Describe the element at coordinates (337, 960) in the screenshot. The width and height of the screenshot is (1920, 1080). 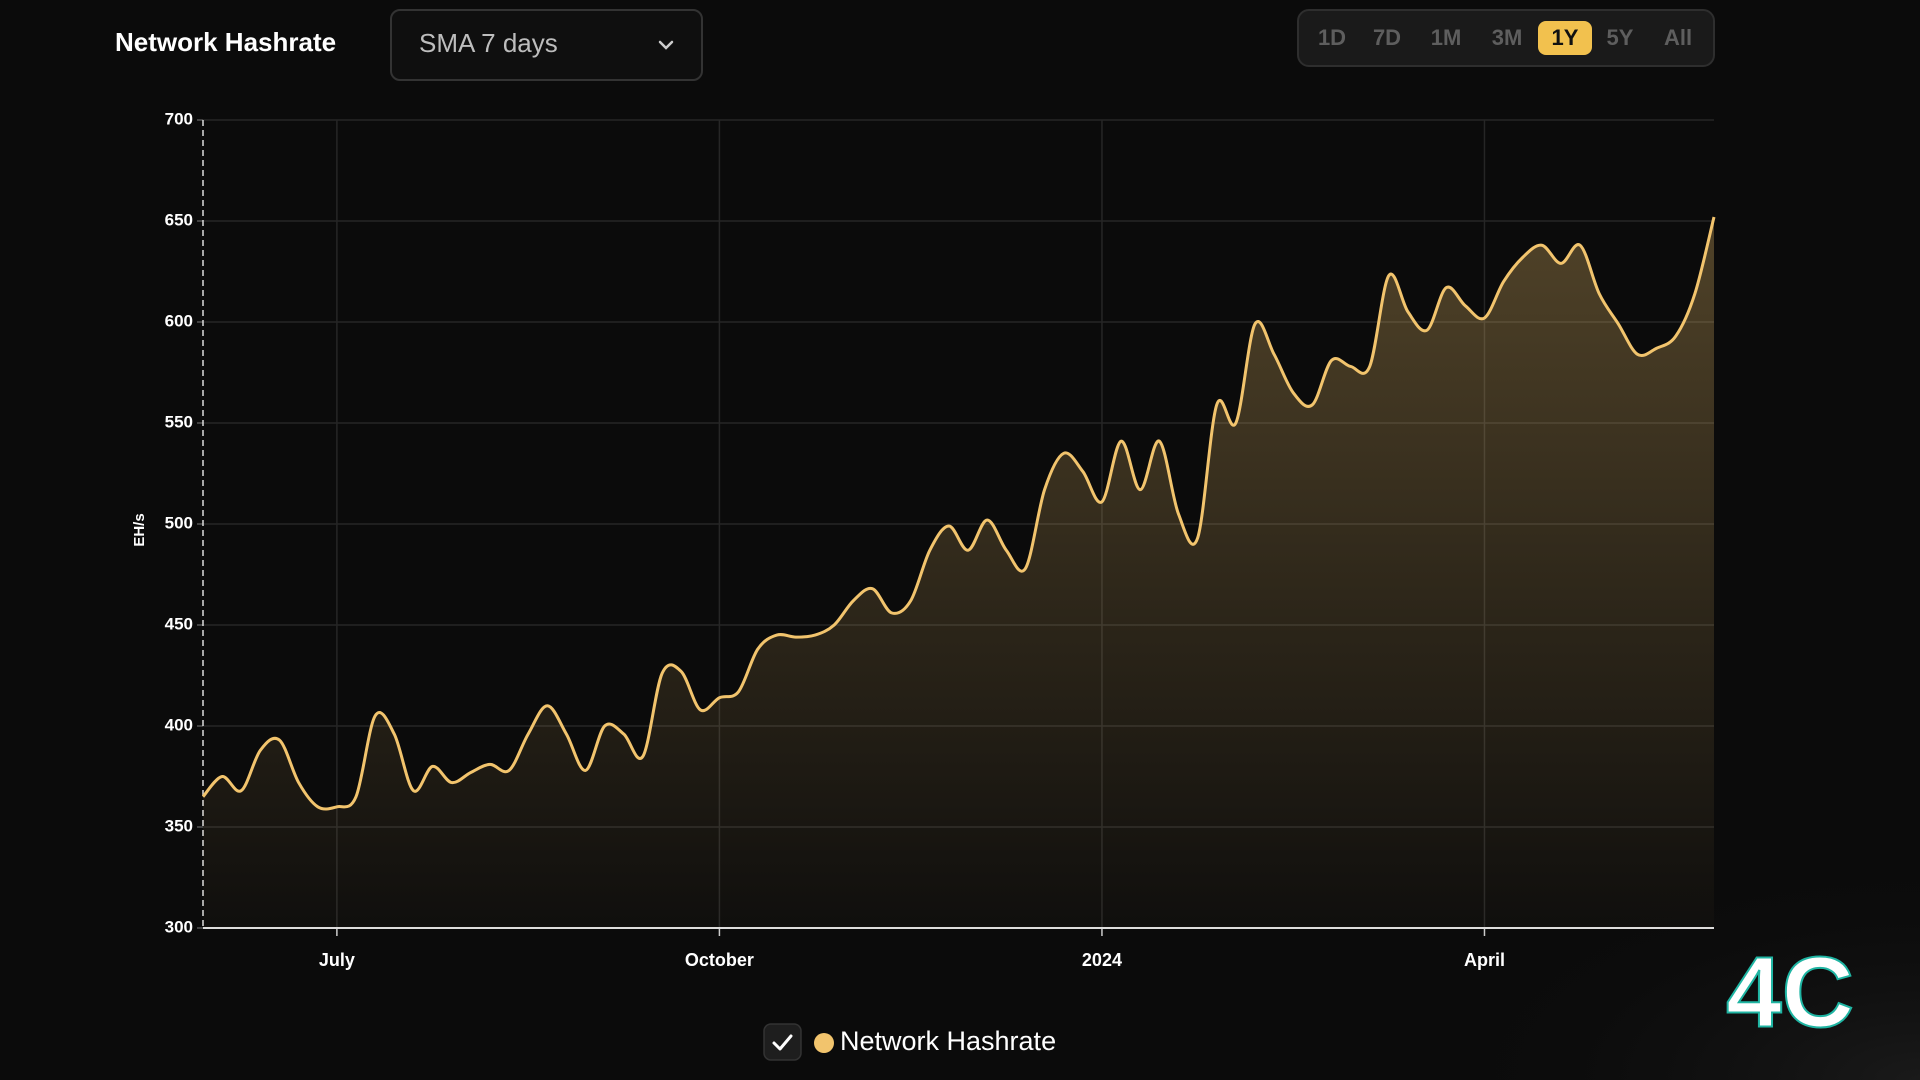
I see `x-tick-label: July` at that location.